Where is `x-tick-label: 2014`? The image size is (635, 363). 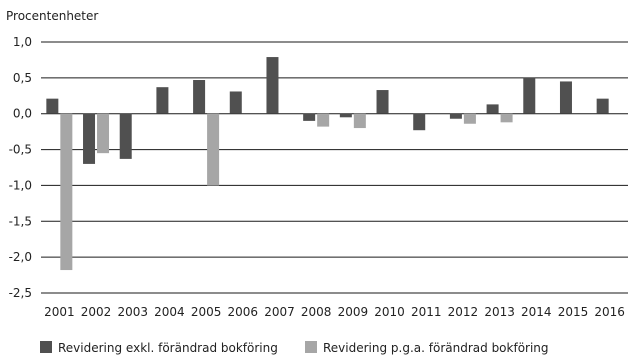 x-tick-label: 2014 is located at coordinates (536, 312).